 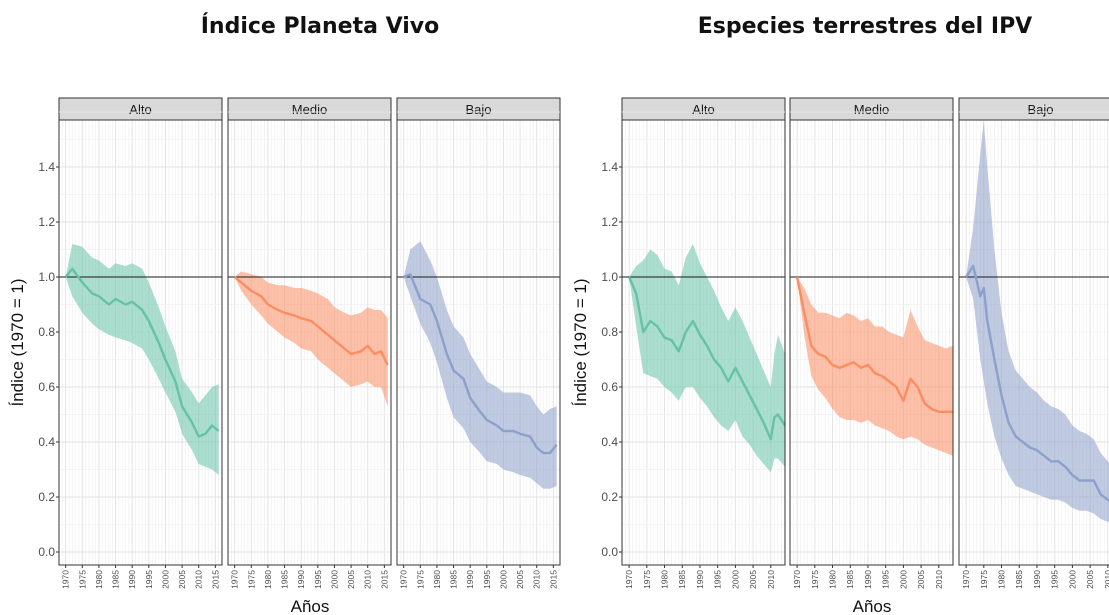 I want to click on panel-background, so click(x=478, y=342).